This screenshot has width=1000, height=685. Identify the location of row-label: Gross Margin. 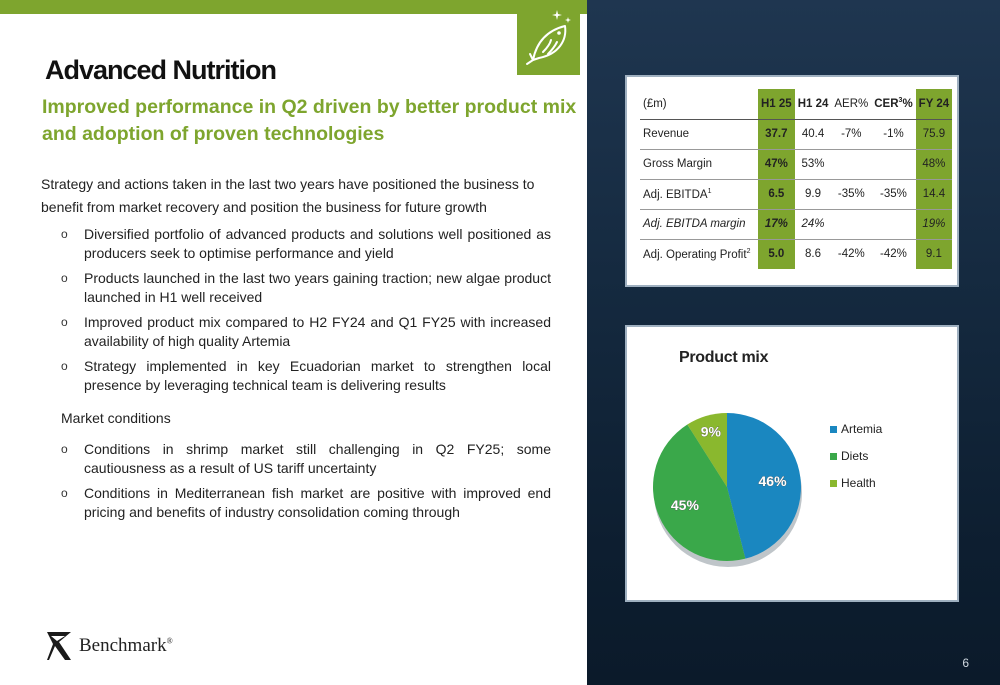
(699, 164).